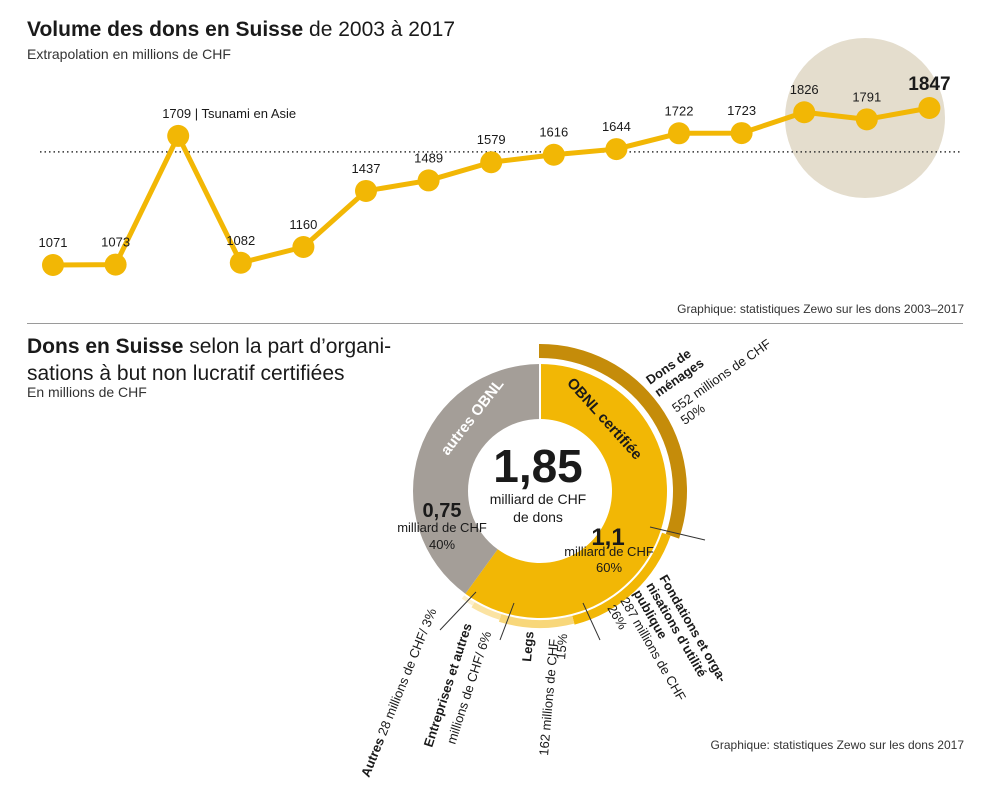  What do you see at coordinates (473, 417) in the screenshot?
I see `label-autres-obnl: autres OBNL` at bounding box center [473, 417].